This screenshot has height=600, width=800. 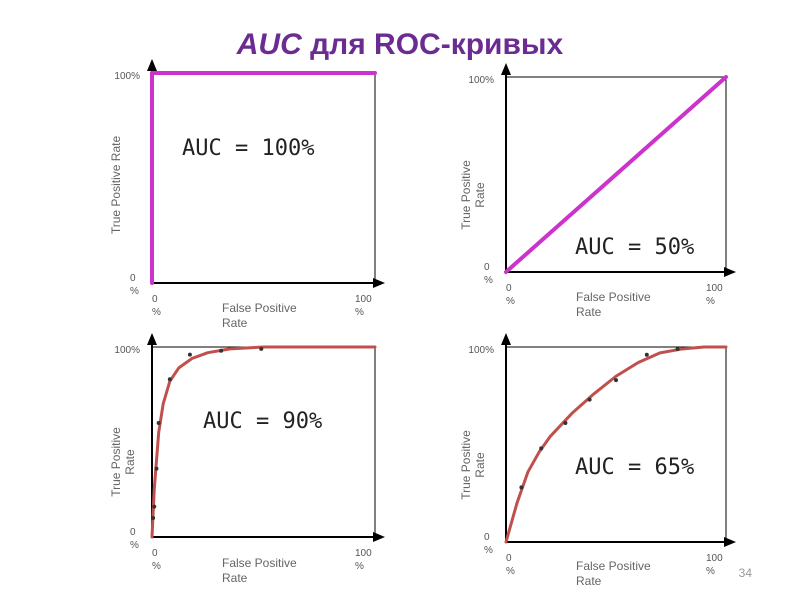 I want to click on title-prefix: AUC, so click(x=269, y=44).